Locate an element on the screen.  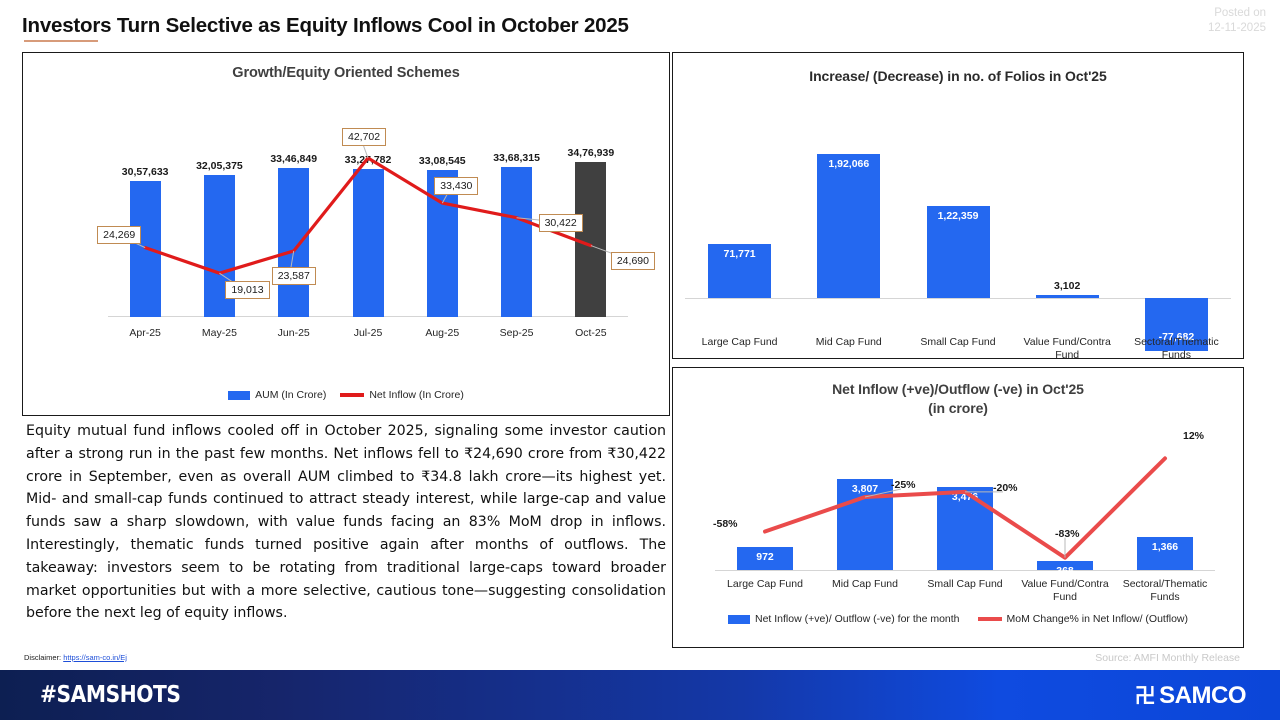
mom-label-2: -20% is located at coordinates (1005, 487).